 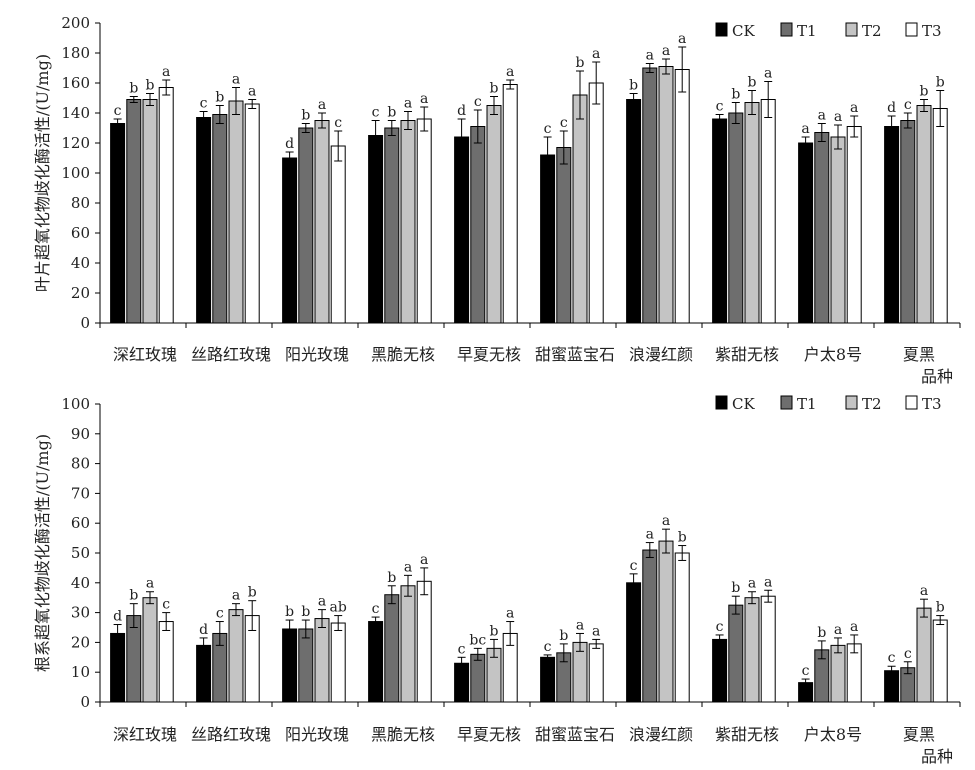 I want to click on y-axis-title: 叶片超氧化物歧化酶活性/(U/mg), so click(x=42, y=173).